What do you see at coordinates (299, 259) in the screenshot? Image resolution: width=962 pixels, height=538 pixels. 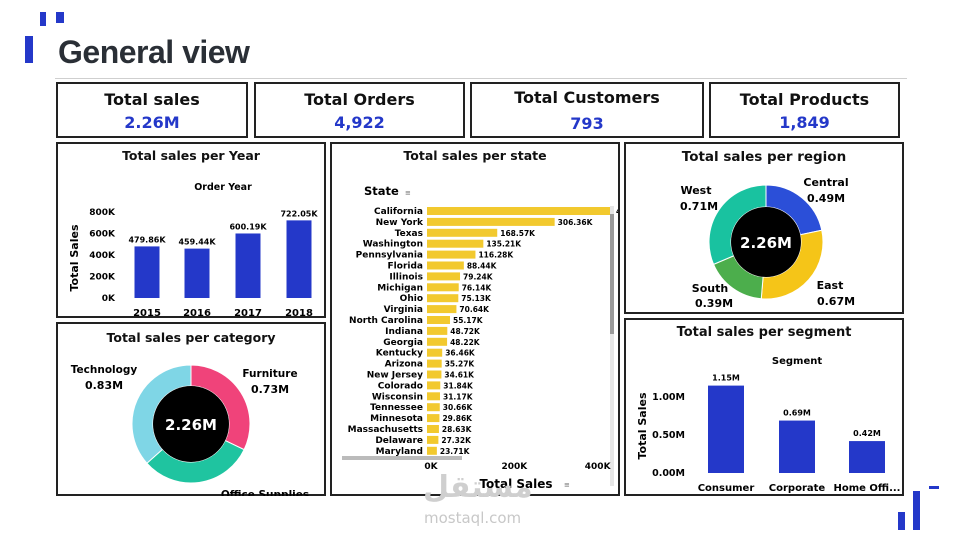 I see `bar-2018` at bounding box center [299, 259].